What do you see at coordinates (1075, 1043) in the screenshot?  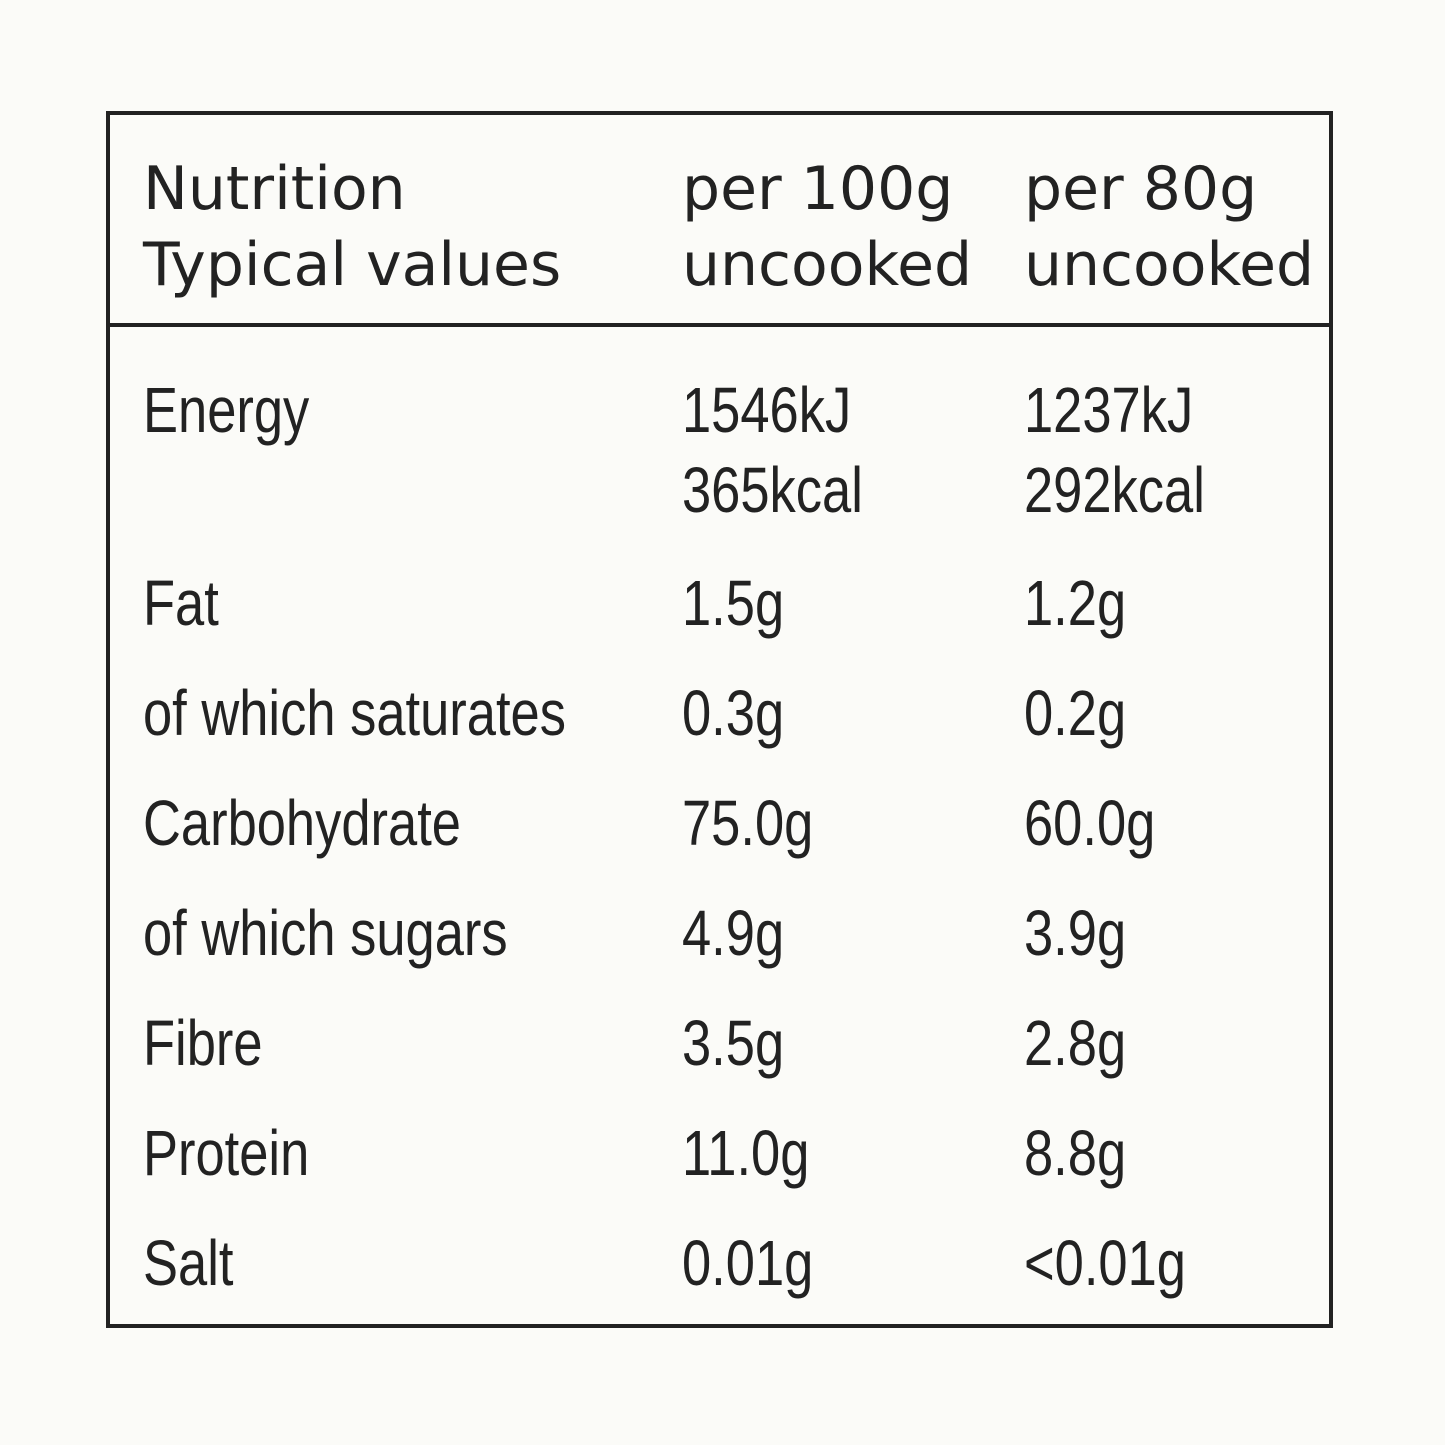 I see `row-value-fibre-per80: 2.8g` at bounding box center [1075, 1043].